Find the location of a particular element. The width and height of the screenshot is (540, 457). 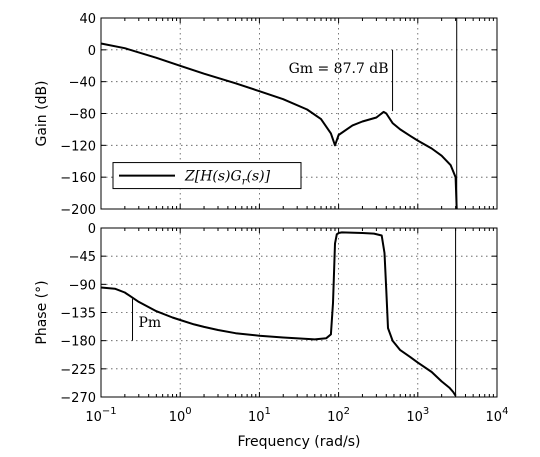

x-tick-label: 10⁴ is located at coordinates (497, 415).